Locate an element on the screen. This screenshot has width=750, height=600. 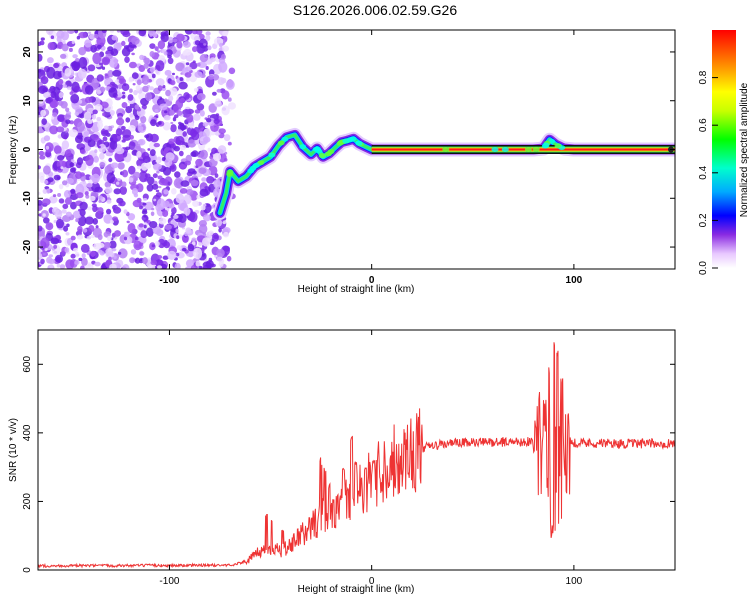
spectrogram-trace is located at coordinates (444, 173).